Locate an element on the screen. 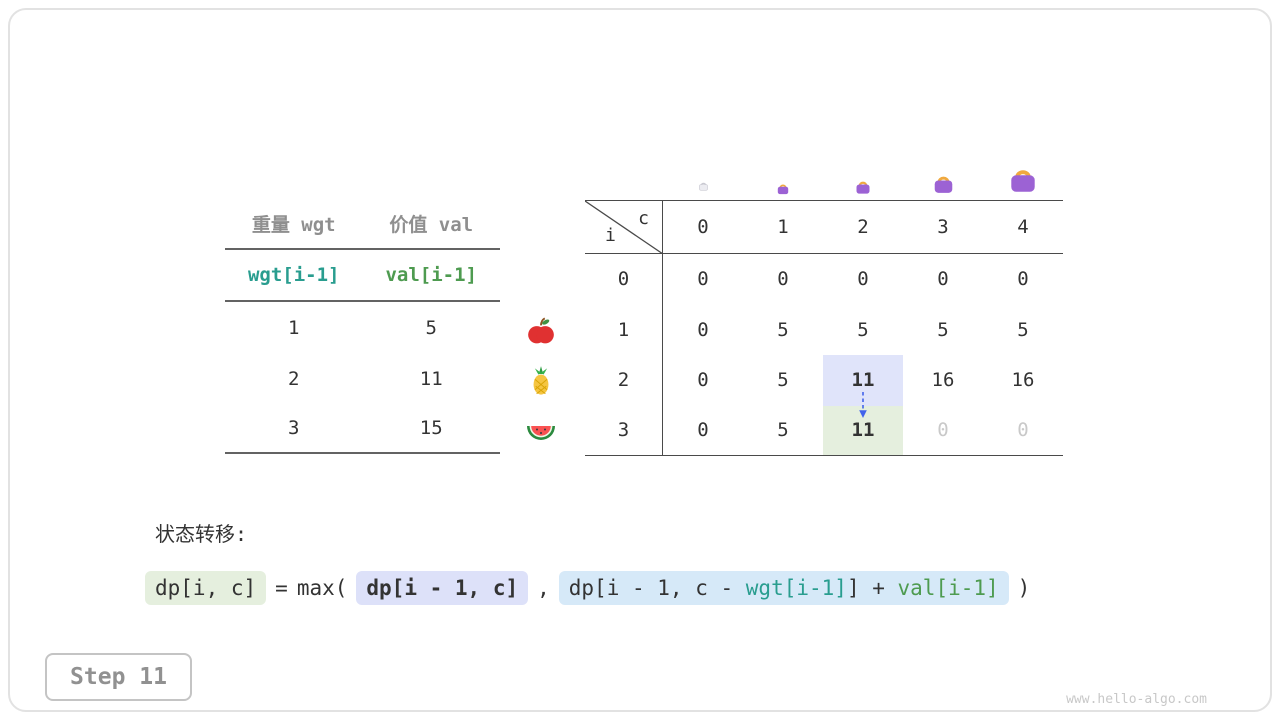  col-axis-label: c is located at coordinates (643, 218).